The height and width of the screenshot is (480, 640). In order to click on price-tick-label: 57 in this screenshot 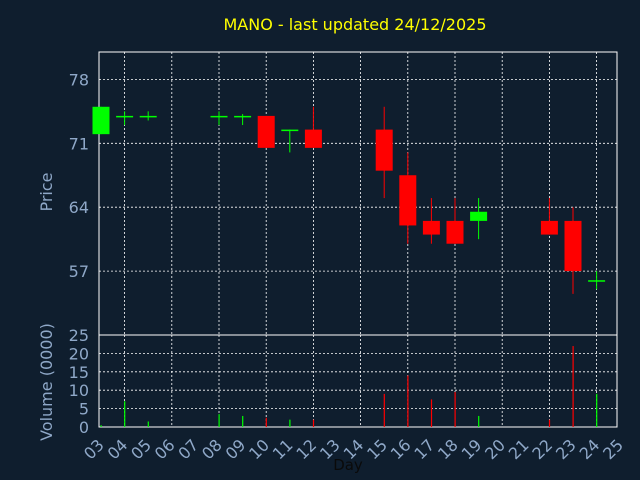, I will do `click(79, 271)`.